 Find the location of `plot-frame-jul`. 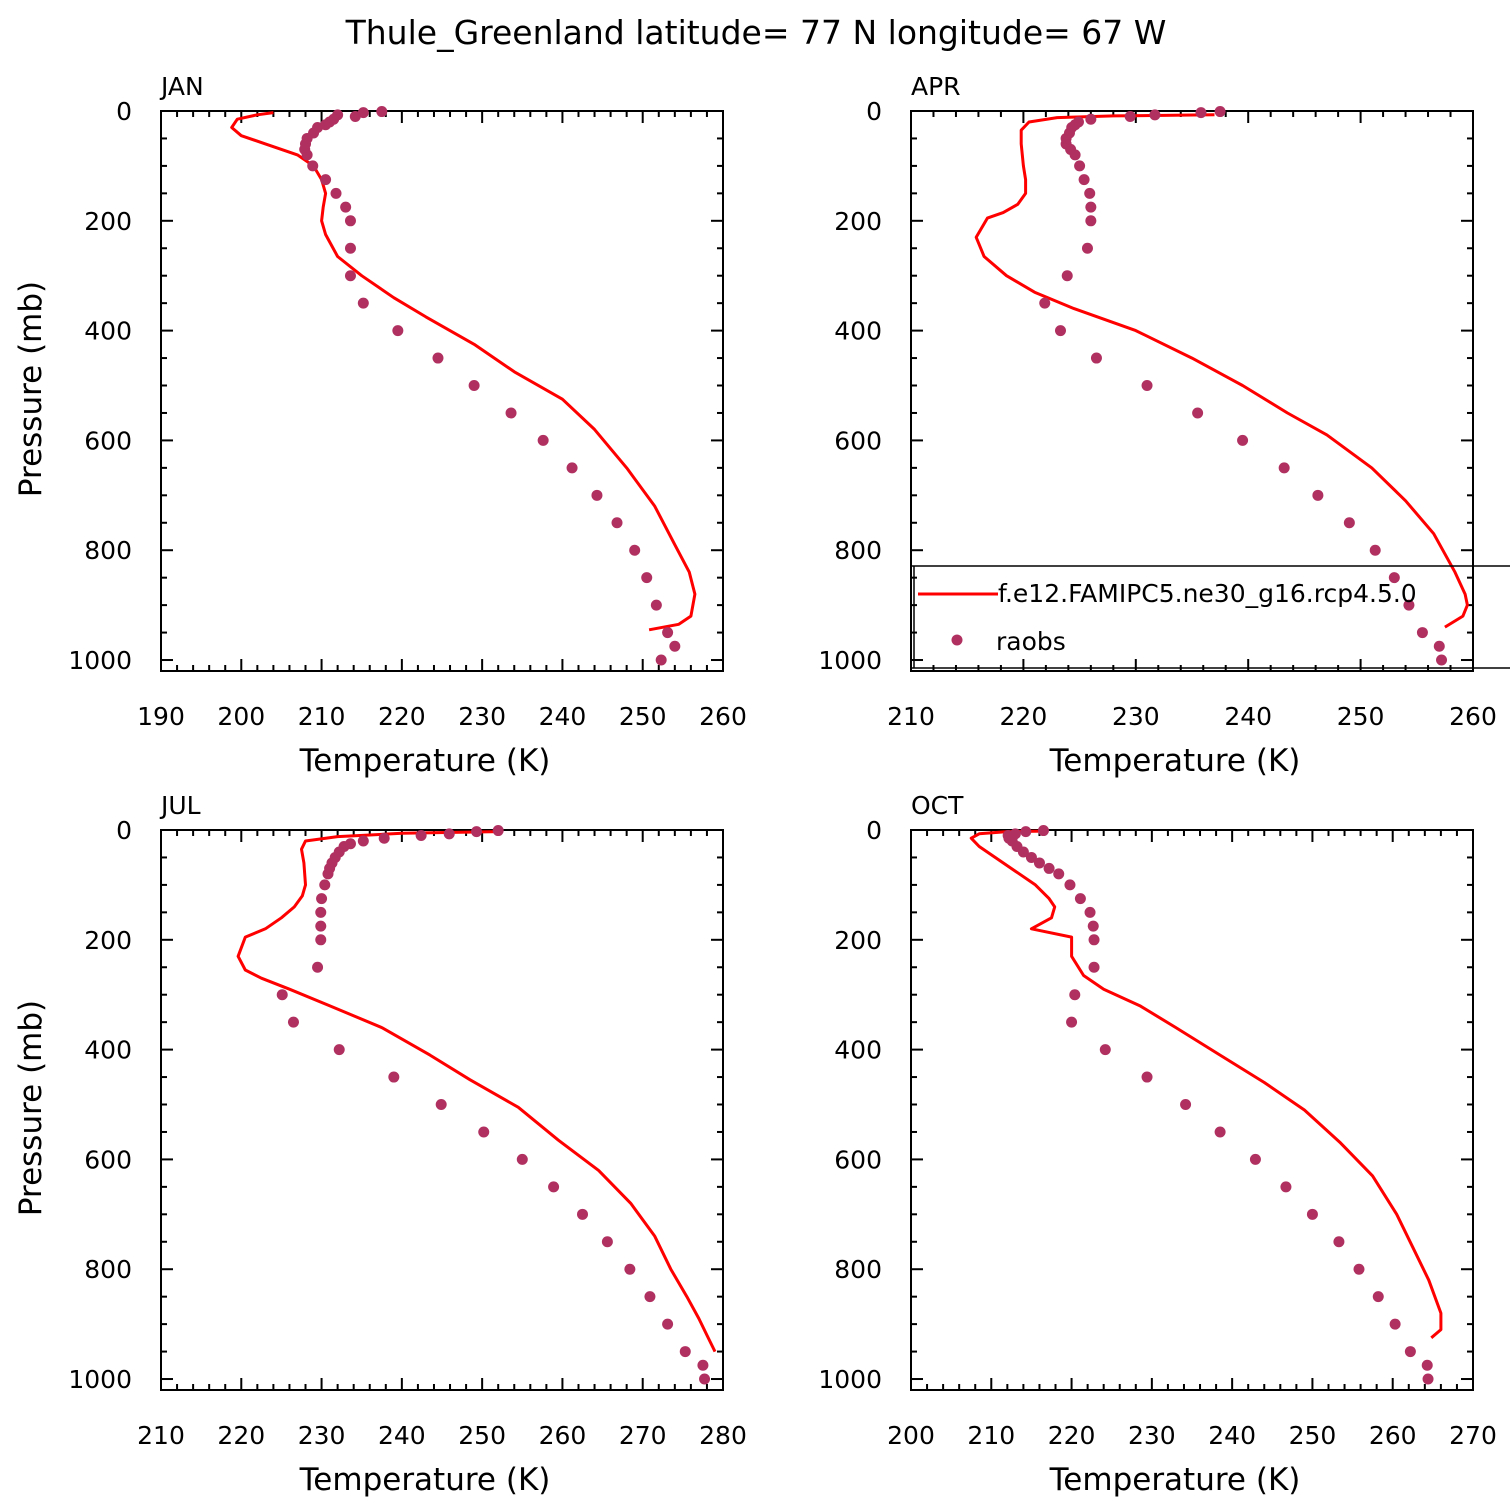

plot-frame-jul is located at coordinates (442, 1110).